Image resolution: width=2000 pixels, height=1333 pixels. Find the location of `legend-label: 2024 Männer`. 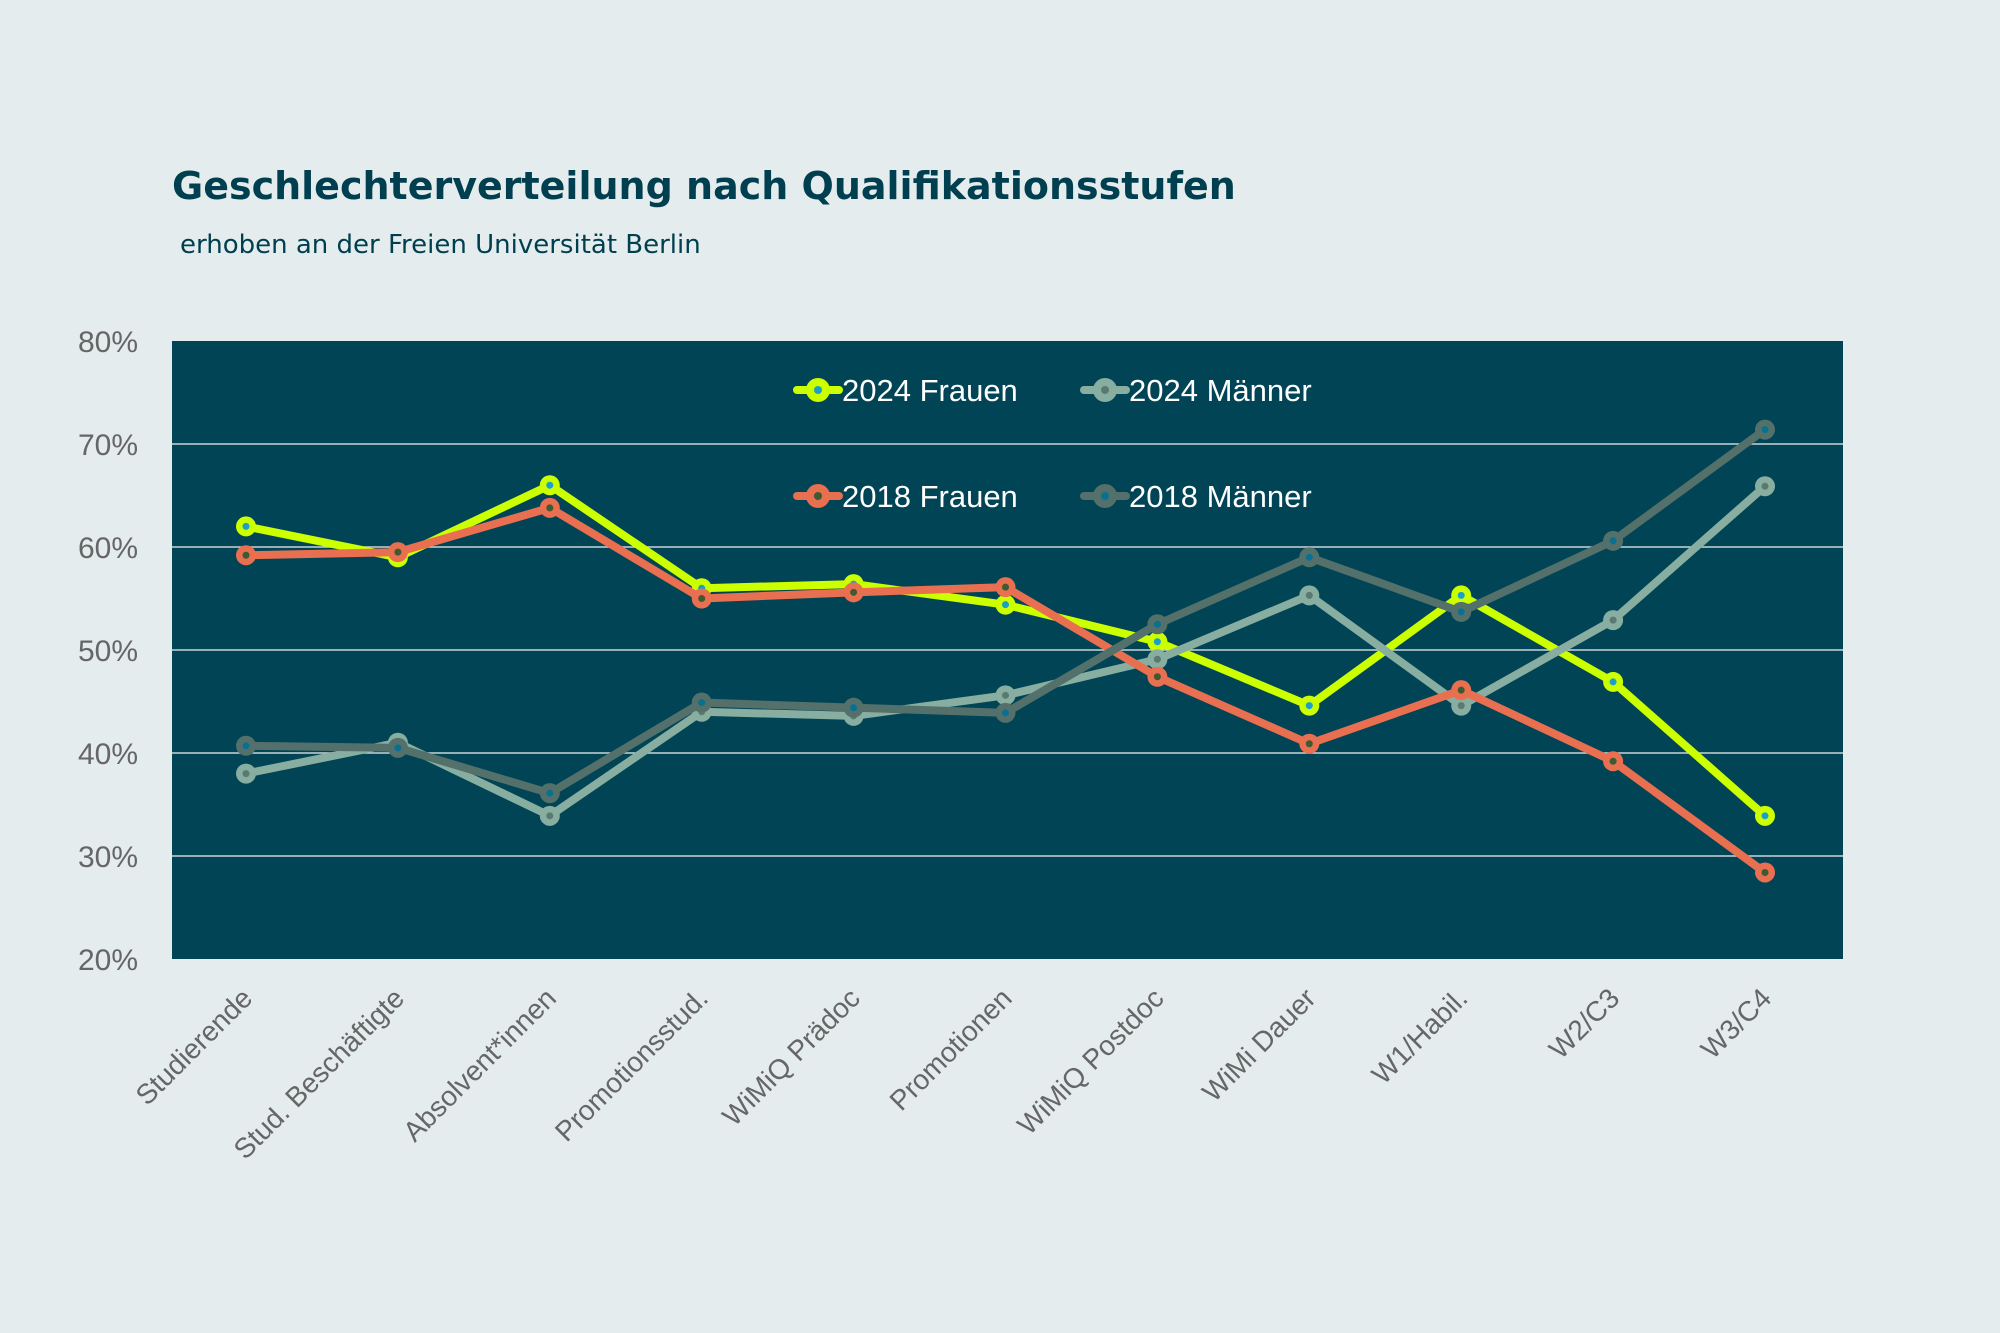

legend-label: 2024 Männer is located at coordinates (1220, 390).